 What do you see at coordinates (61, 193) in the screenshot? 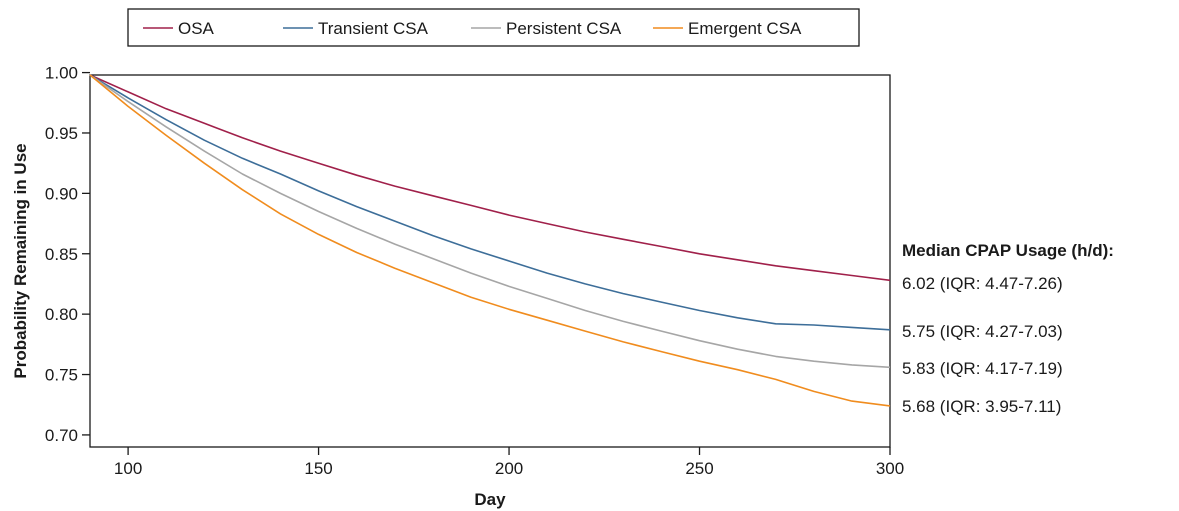
I see `y-tick-label: 0.90` at bounding box center [61, 193].